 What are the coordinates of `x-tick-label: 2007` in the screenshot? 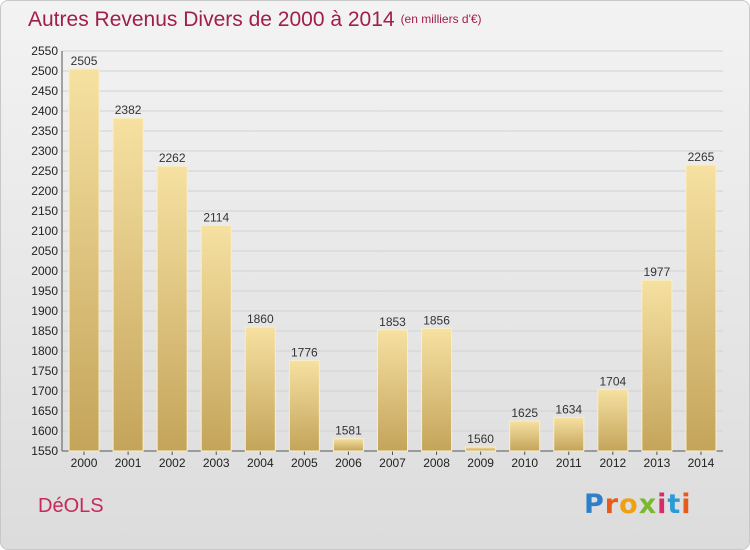 It's located at (392, 463).